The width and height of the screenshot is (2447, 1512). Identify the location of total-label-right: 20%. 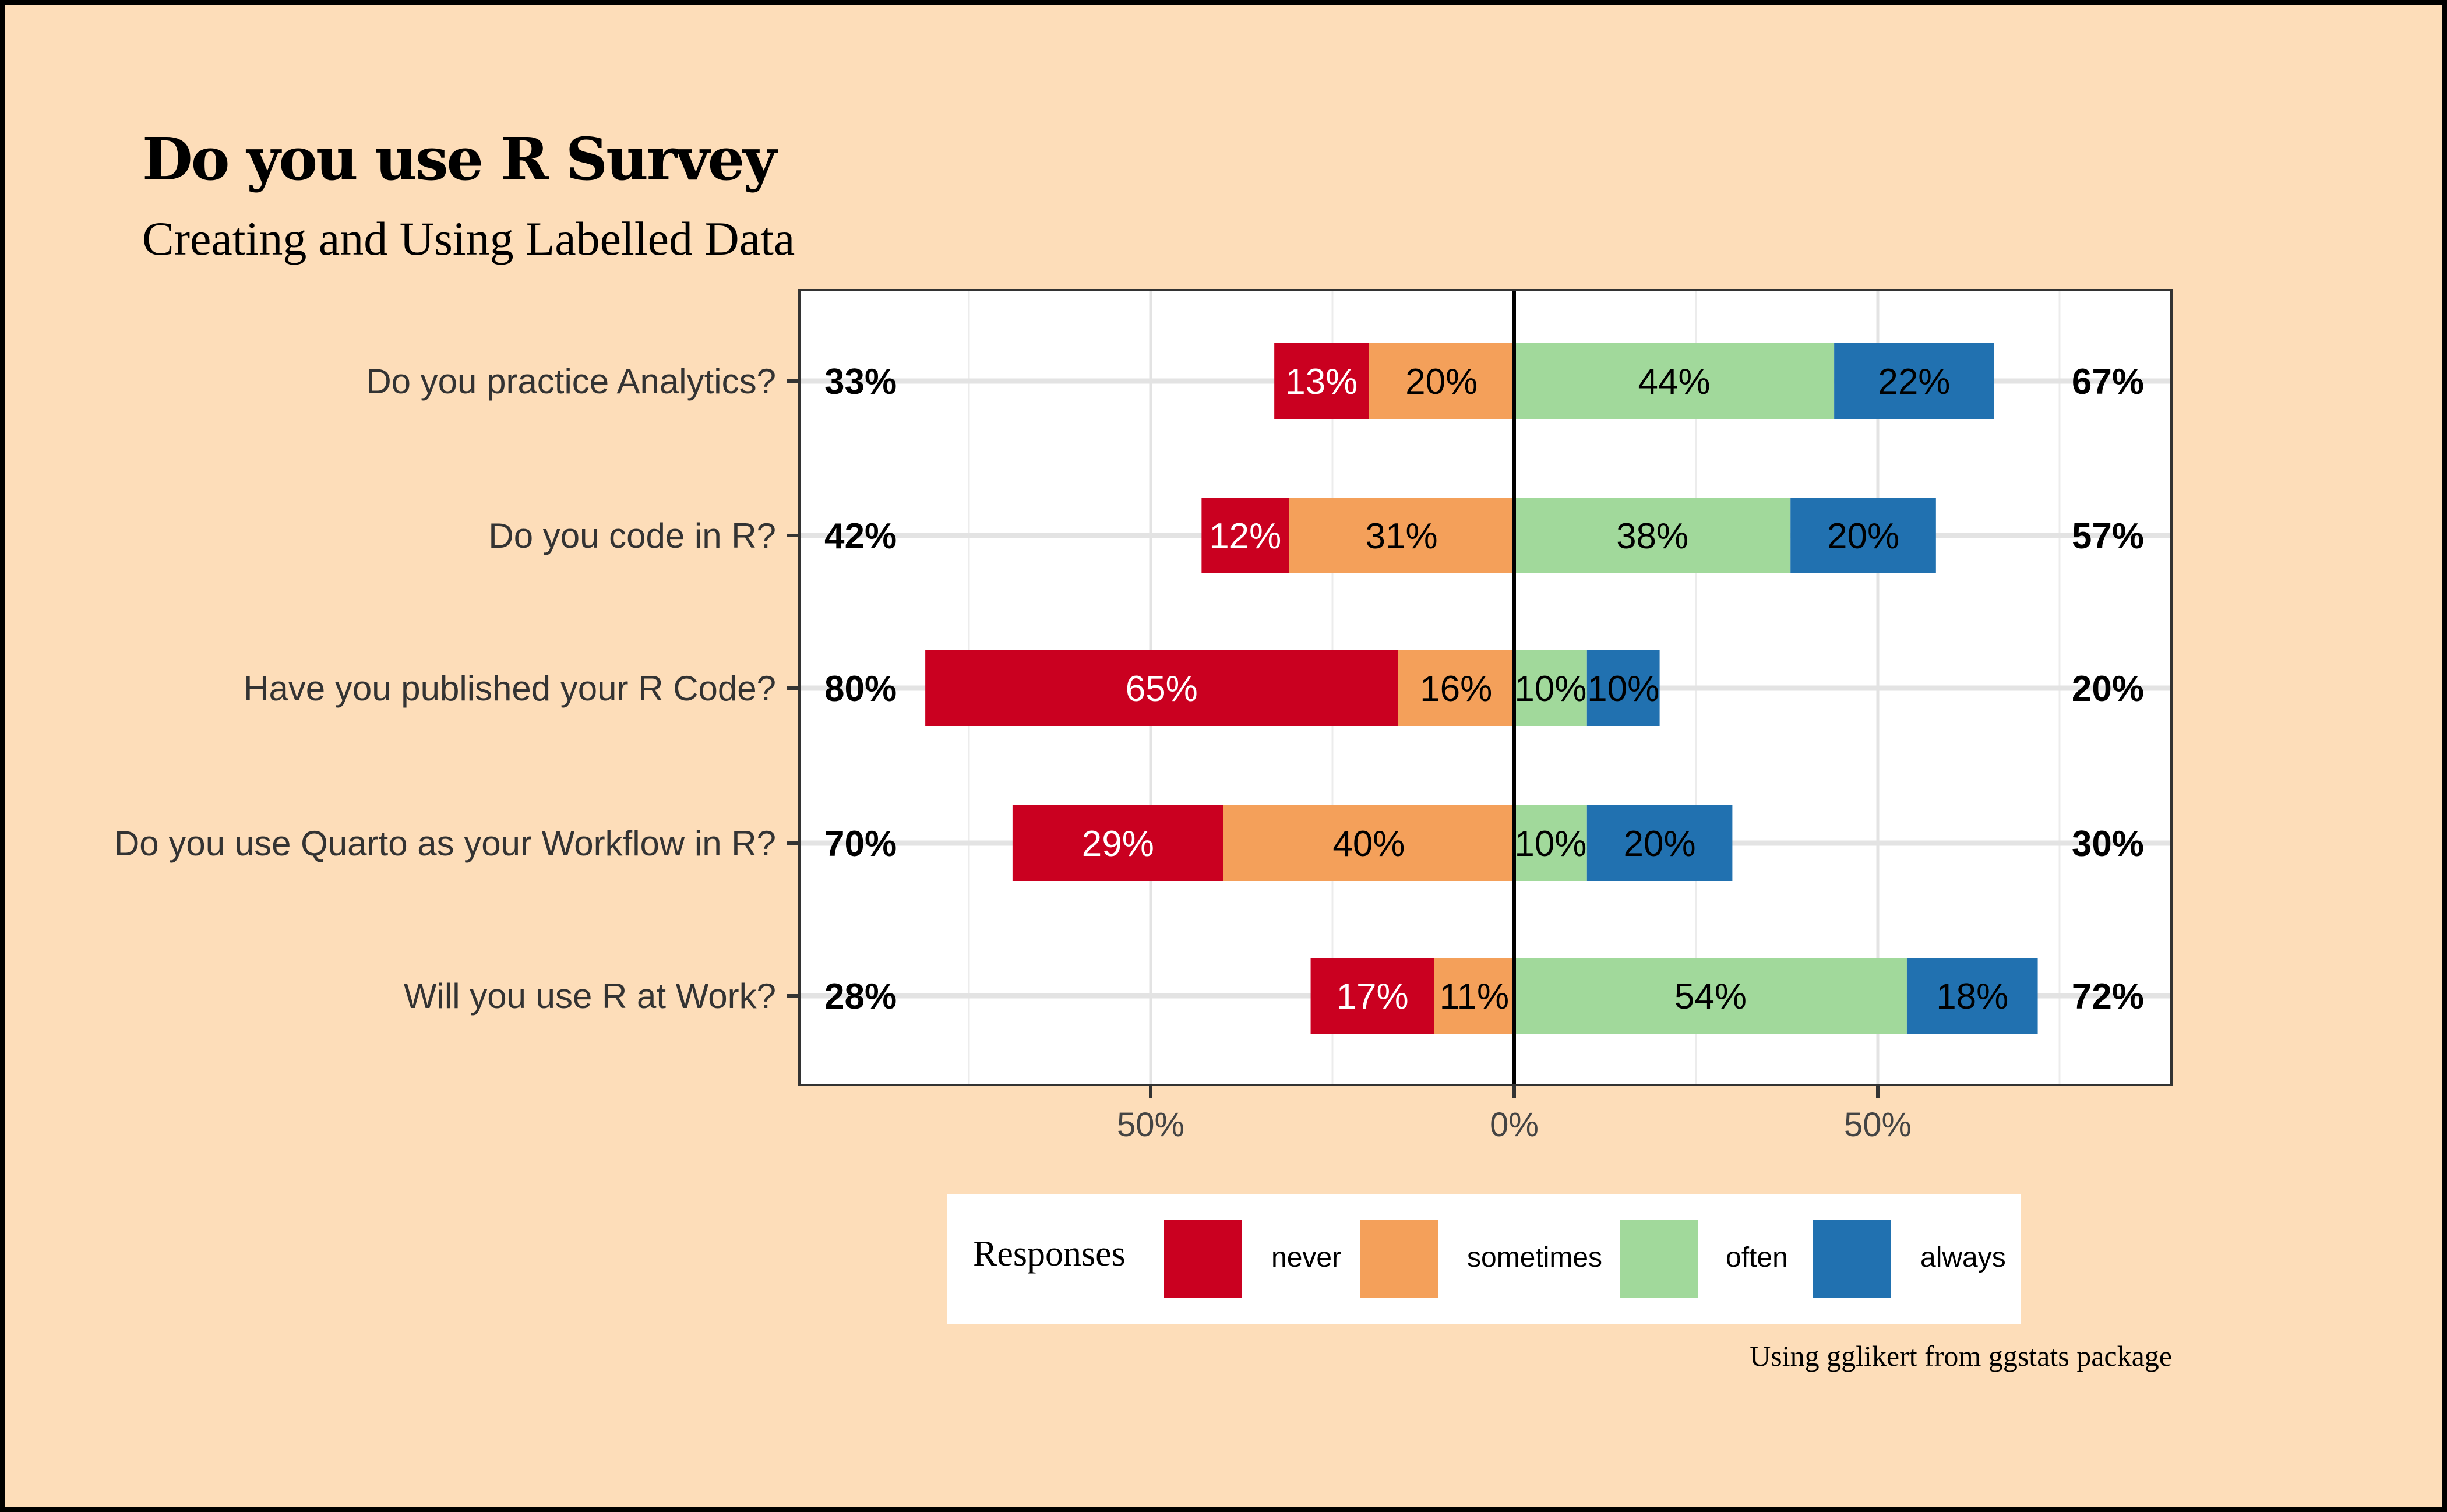
(2108, 689).